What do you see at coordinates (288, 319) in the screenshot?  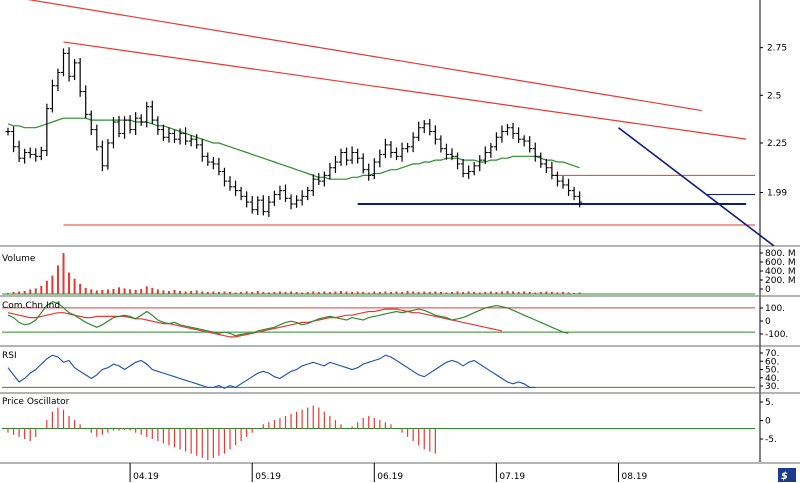 I see `cci-fast-line` at bounding box center [288, 319].